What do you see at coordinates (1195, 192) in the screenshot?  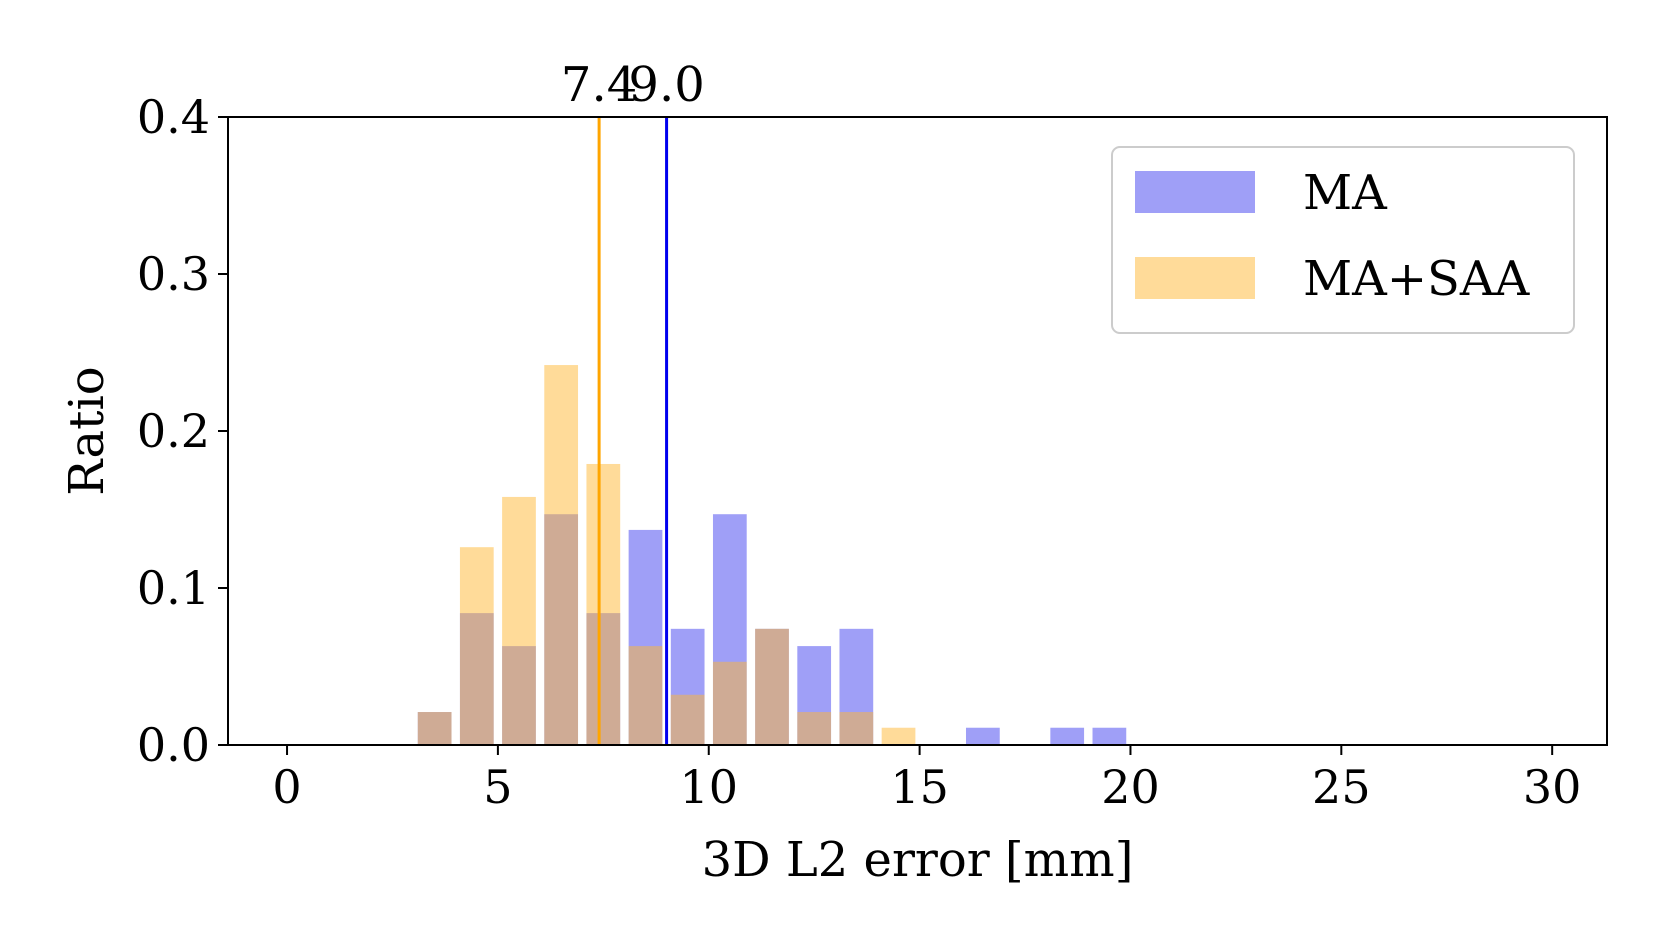 I see `legend-swatch-ma` at bounding box center [1195, 192].